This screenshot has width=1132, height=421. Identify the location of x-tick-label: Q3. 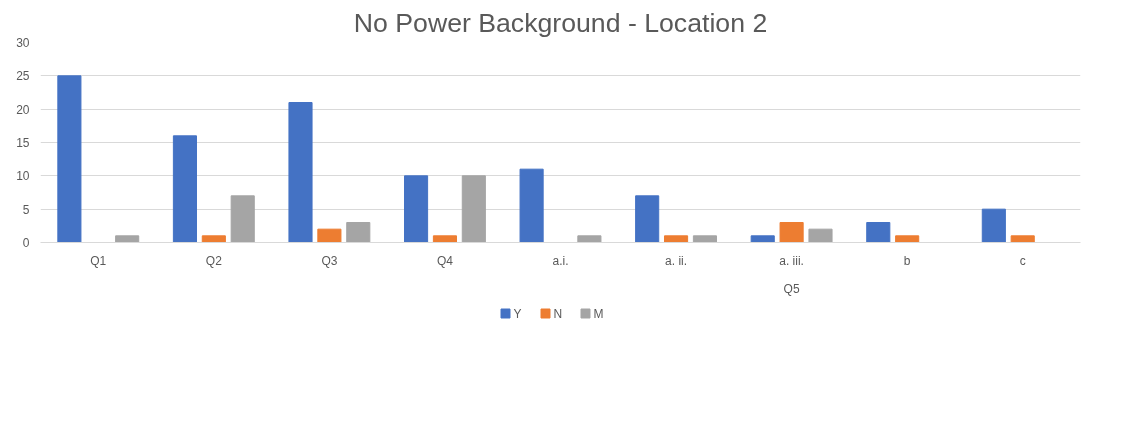
(329, 260).